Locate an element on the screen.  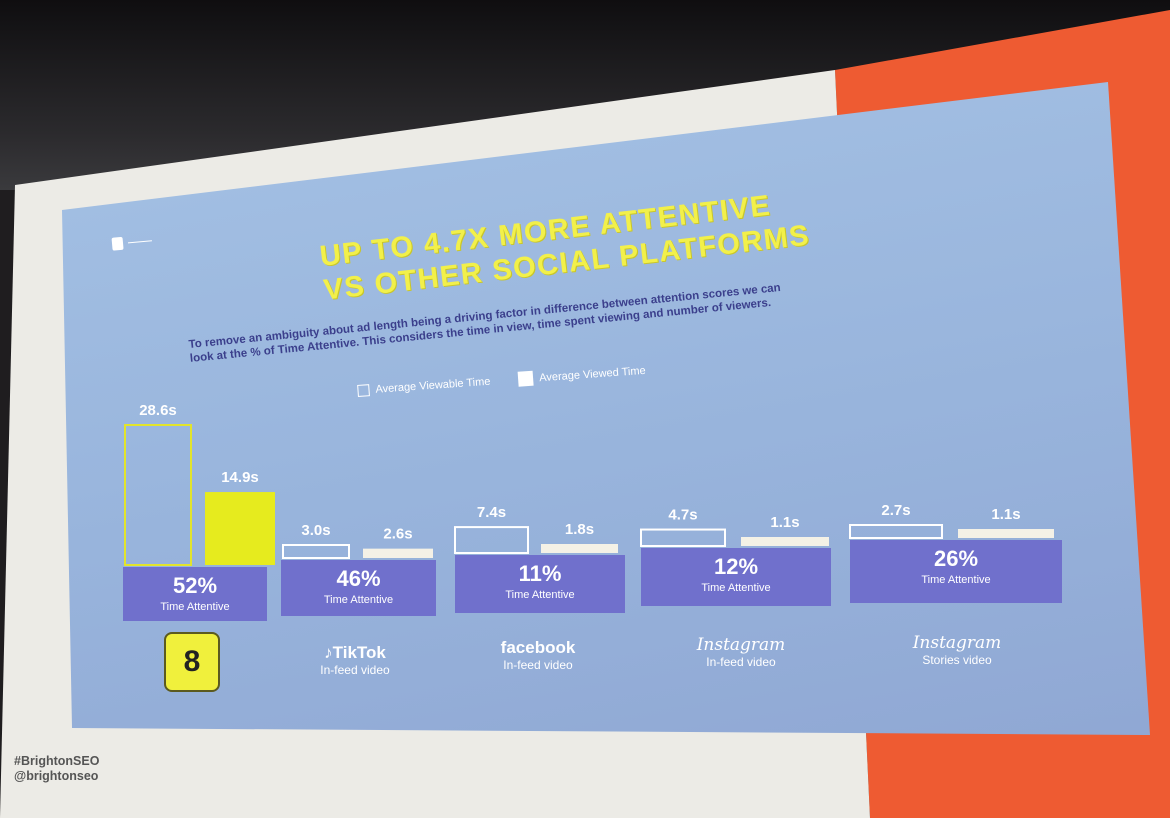
value-label-viewable-3: 4.7s is located at coordinates (682, 515).